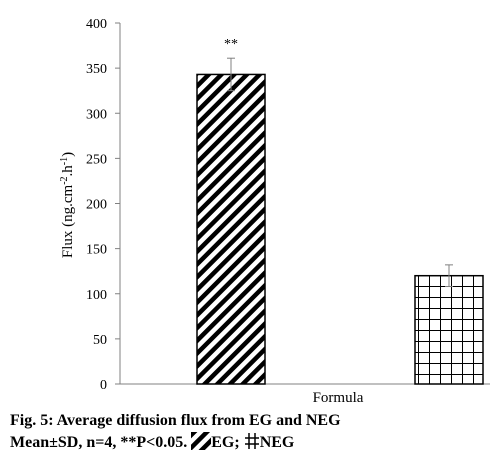 The width and height of the screenshot is (498, 466). I want to click on y-axis-label-sup1: -2, so click(64, 180).